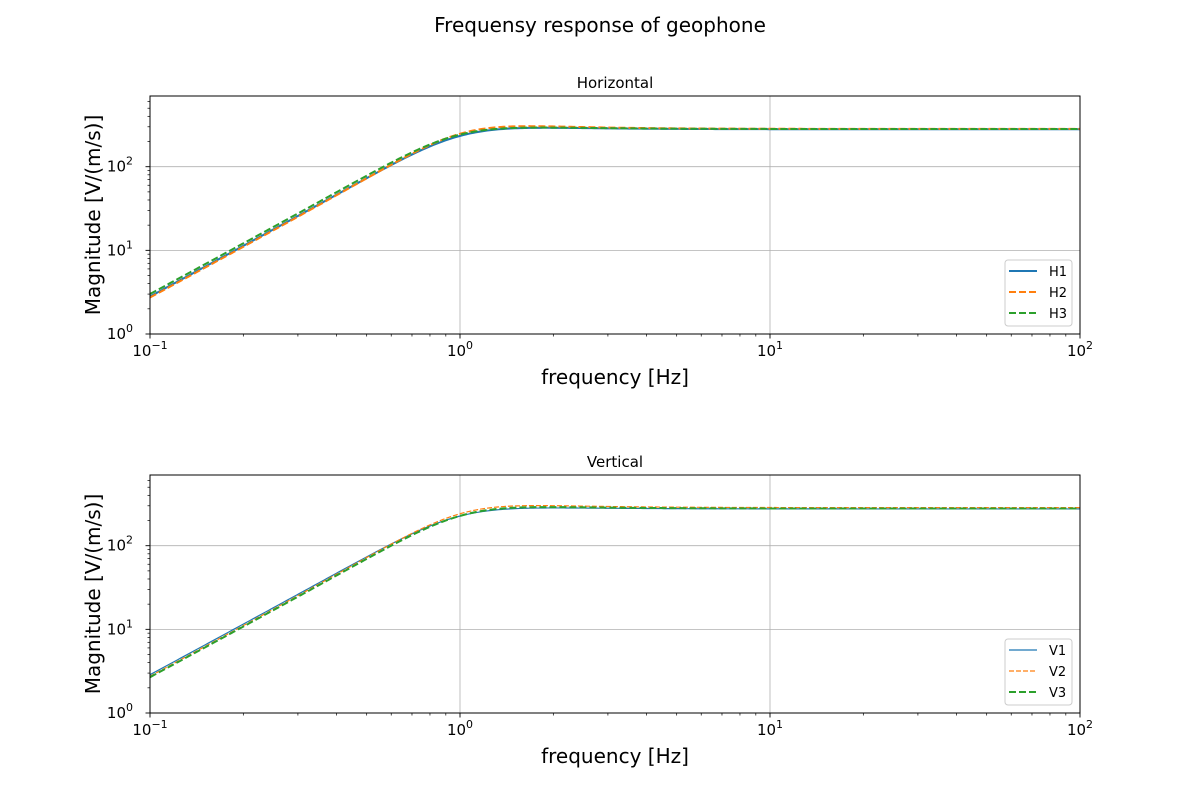 This screenshot has width=1200, height=800. Describe the element at coordinates (612, 728) in the screenshot. I see `vertical-x-tick-labels: 10⁻¹ 10⁰ 10¹ 10²` at that location.